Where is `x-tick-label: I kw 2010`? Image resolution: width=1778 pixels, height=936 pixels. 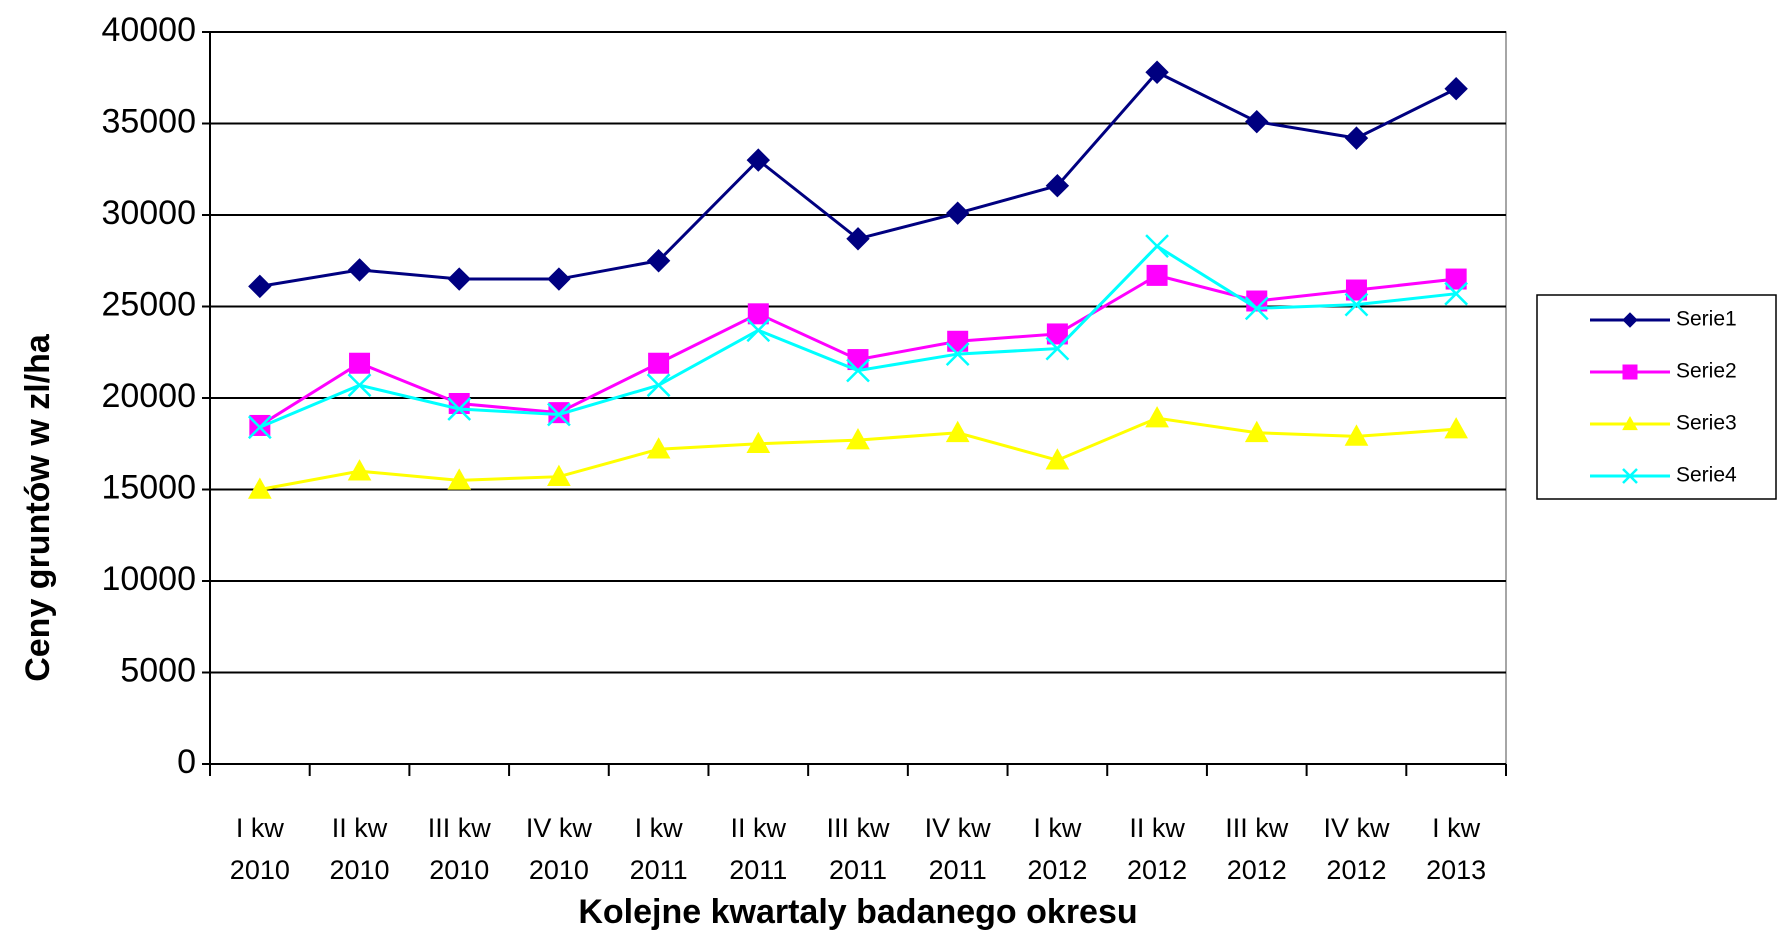 x-tick-label: I kw 2010 is located at coordinates (260, 849).